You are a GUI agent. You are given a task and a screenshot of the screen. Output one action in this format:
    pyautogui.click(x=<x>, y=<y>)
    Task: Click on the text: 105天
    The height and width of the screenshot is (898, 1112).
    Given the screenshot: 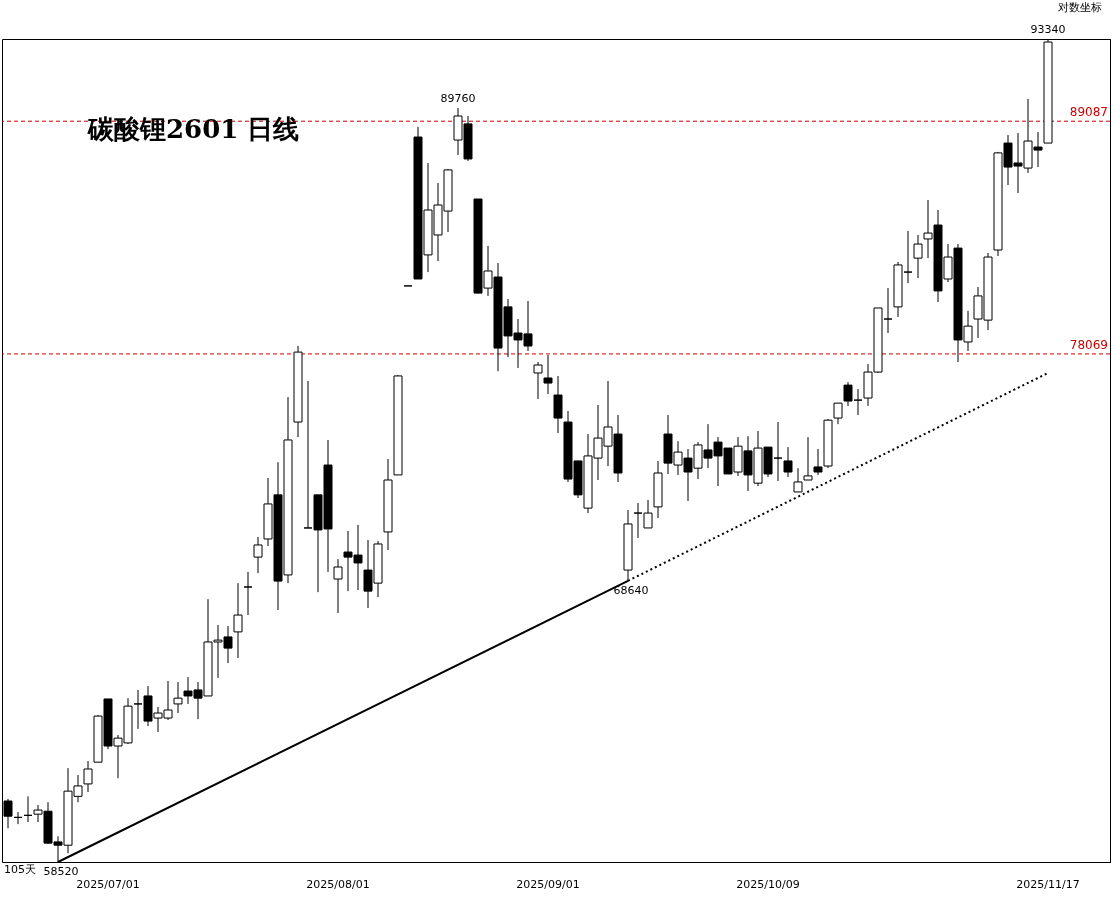 What is the action you would take?
    pyautogui.click(x=20, y=869)
    